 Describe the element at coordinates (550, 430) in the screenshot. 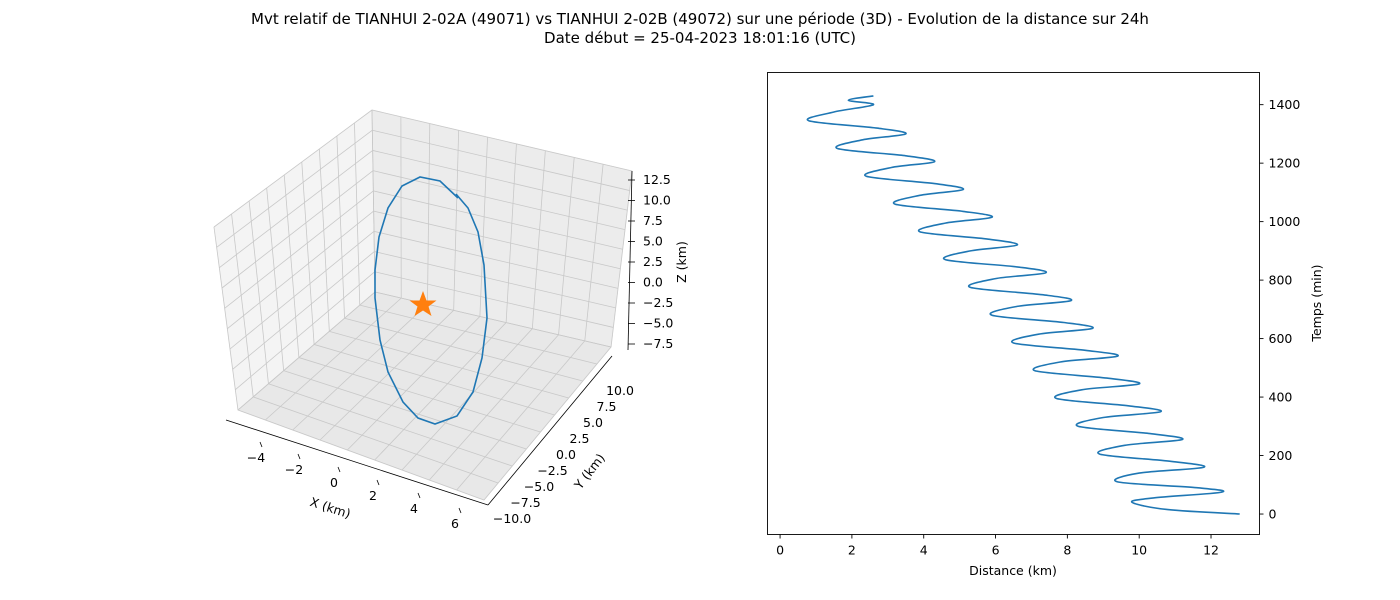

I see `y-axis-line` at that location.